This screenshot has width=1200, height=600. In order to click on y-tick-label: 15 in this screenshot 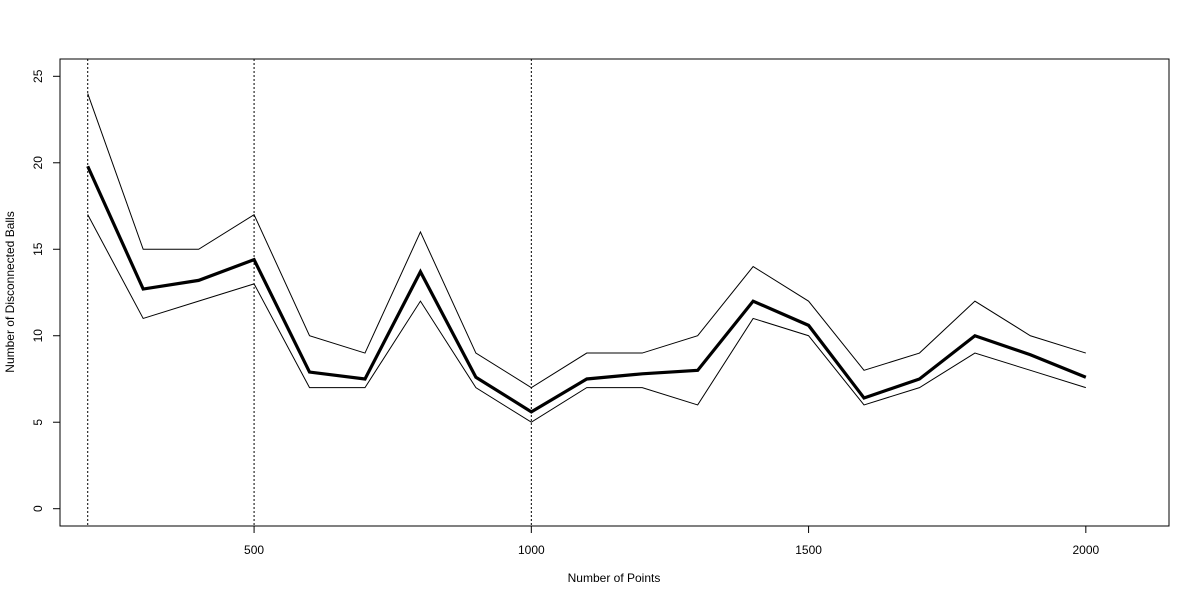, I will do `click(38, 249)`.